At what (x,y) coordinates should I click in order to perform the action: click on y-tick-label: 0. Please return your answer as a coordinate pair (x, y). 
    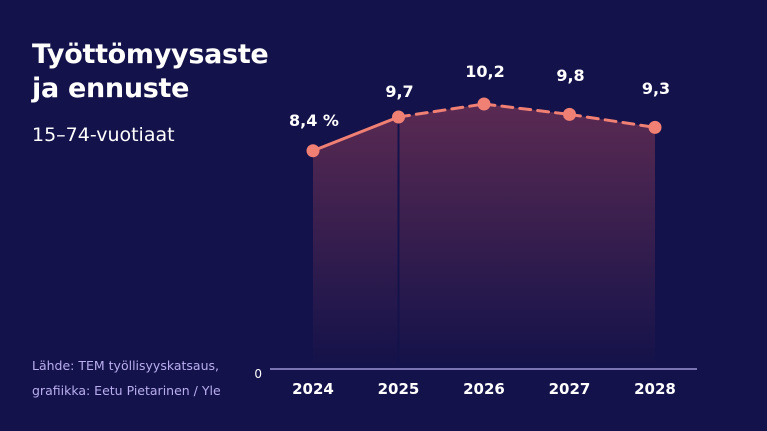
    Looking at the image, I should click on (258, 374).